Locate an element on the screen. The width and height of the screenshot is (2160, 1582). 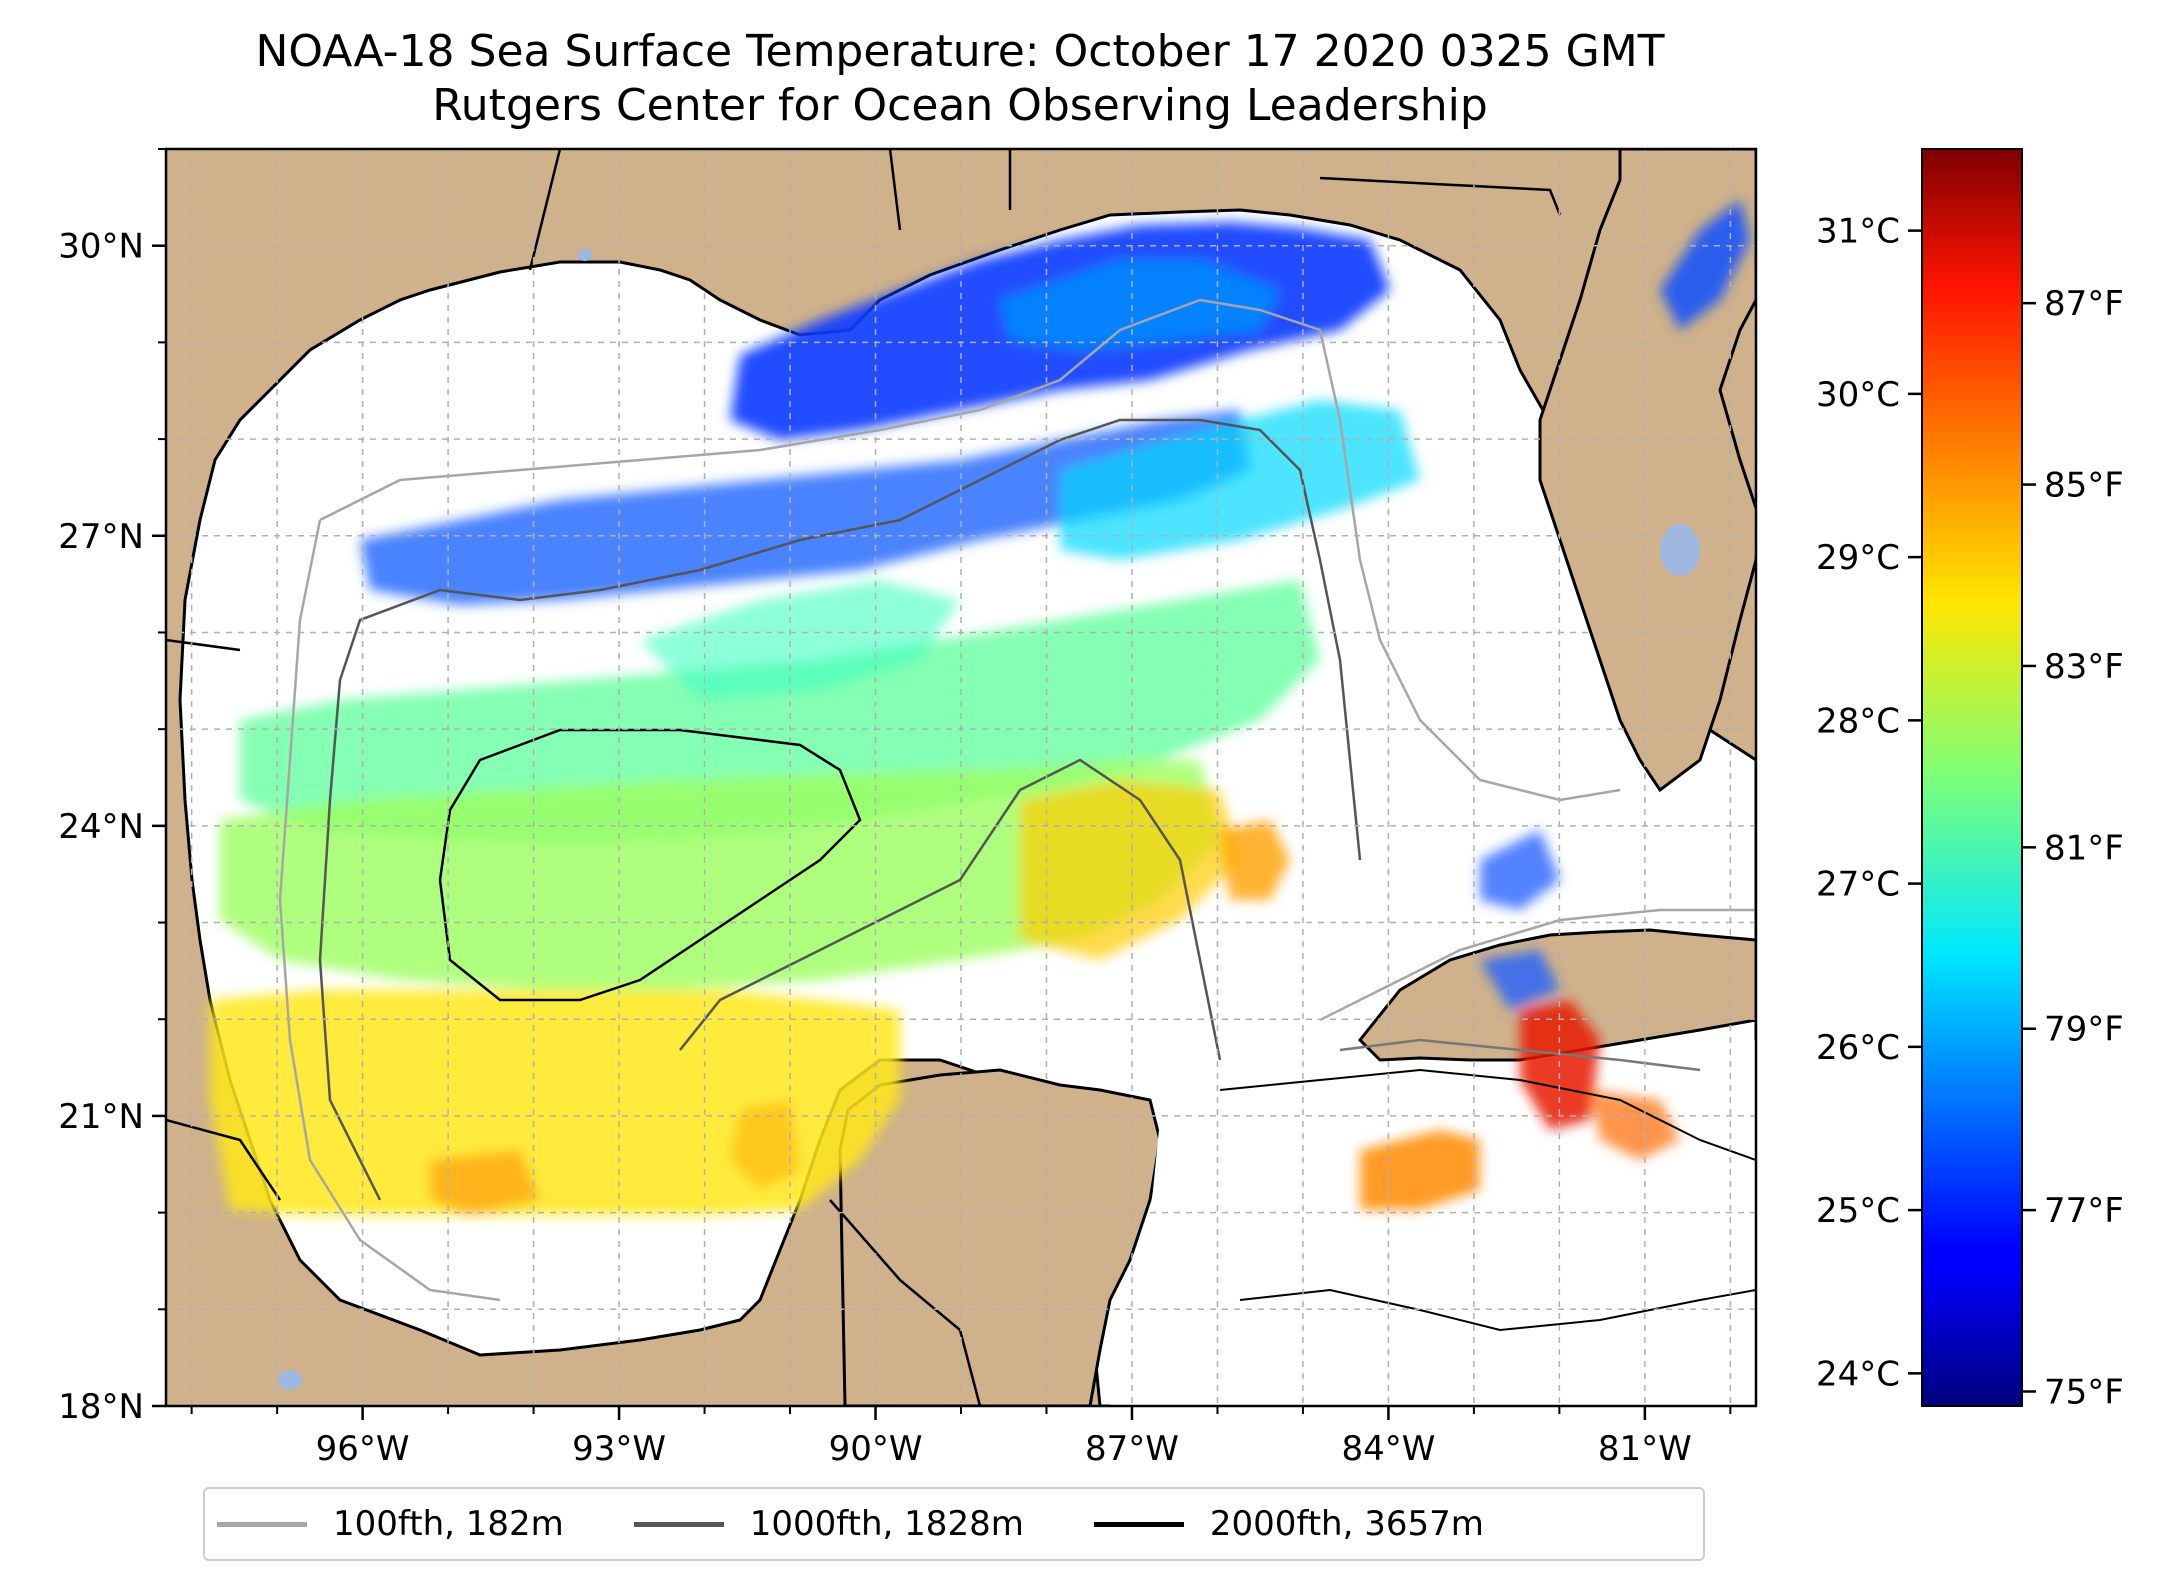
fahrenheit-tick-label: 81°F is located at coordinates (2084, 848).